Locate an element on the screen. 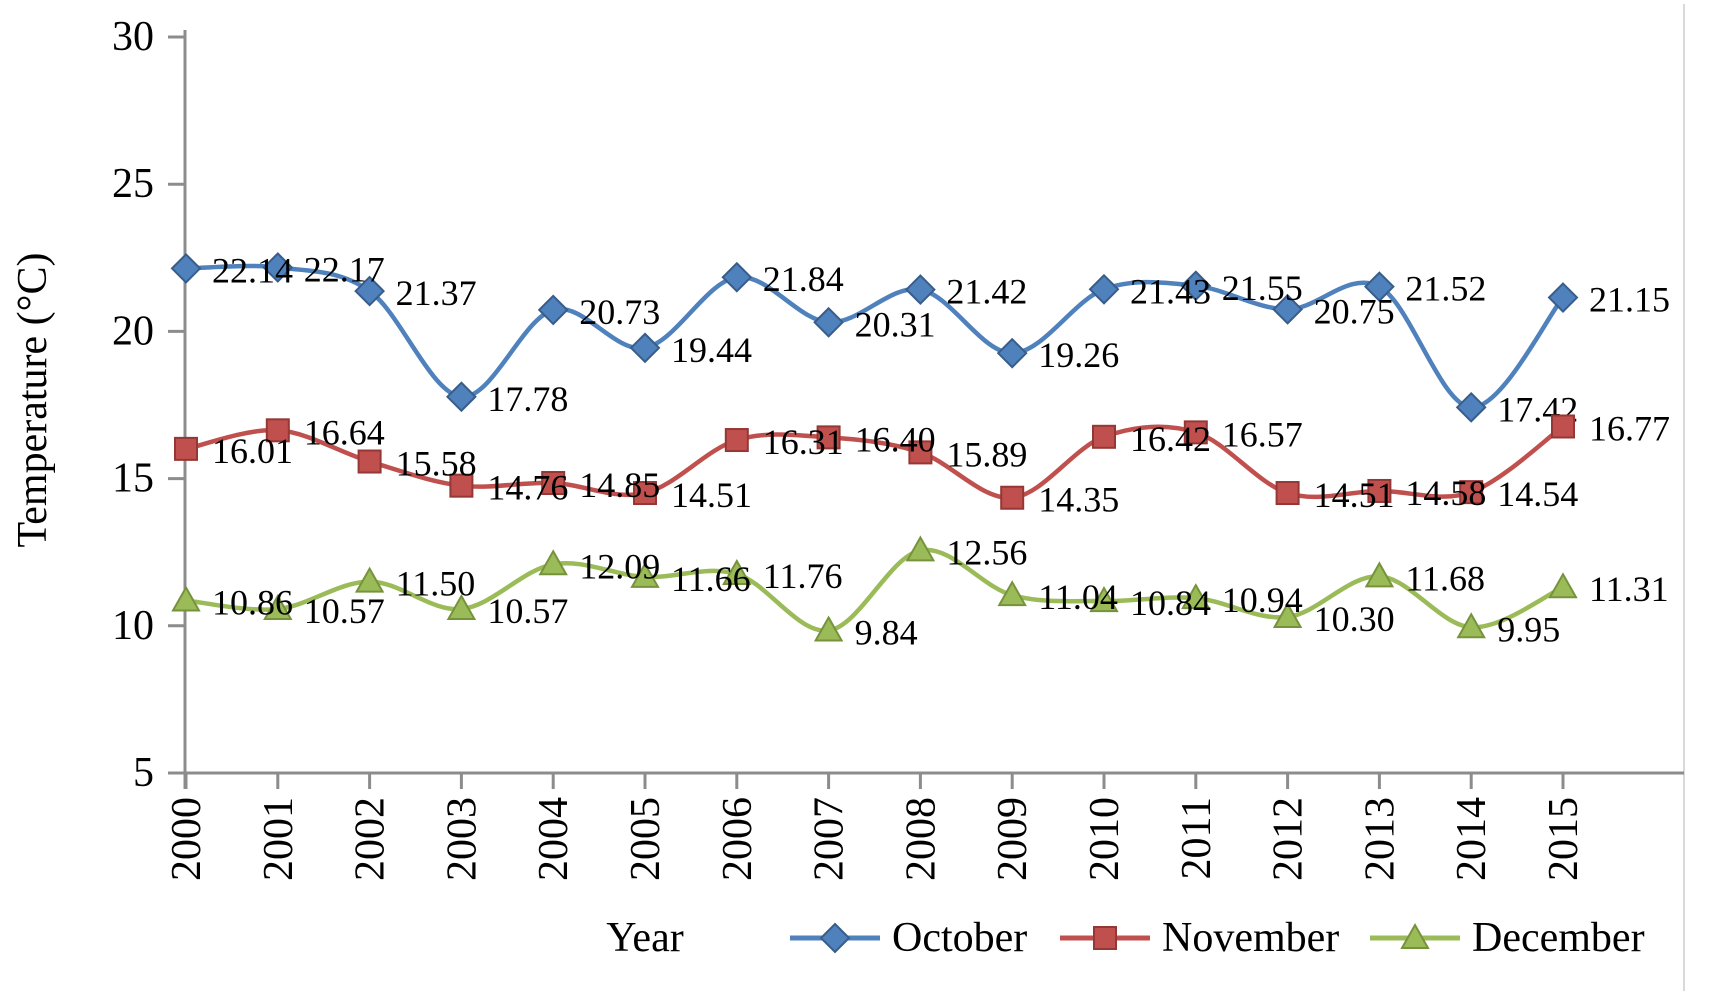 The image size is (1730, 995). x-tick-label: 2012 is located at coordinates (1289, 839).